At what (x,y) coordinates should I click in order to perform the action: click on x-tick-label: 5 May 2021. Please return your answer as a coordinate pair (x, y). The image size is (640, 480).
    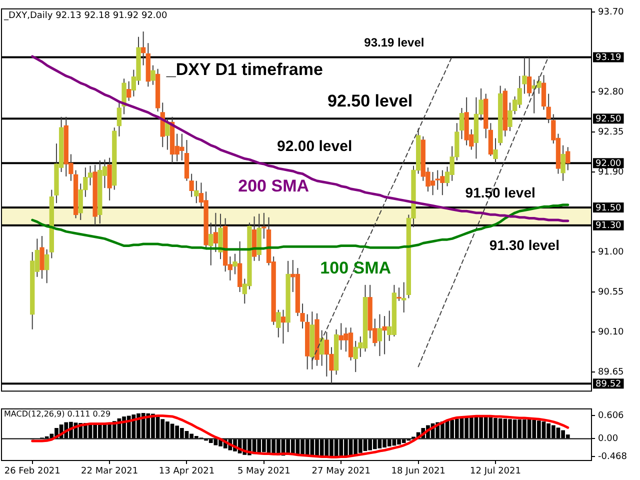
    Looking at the image, I should click on (263, 471).